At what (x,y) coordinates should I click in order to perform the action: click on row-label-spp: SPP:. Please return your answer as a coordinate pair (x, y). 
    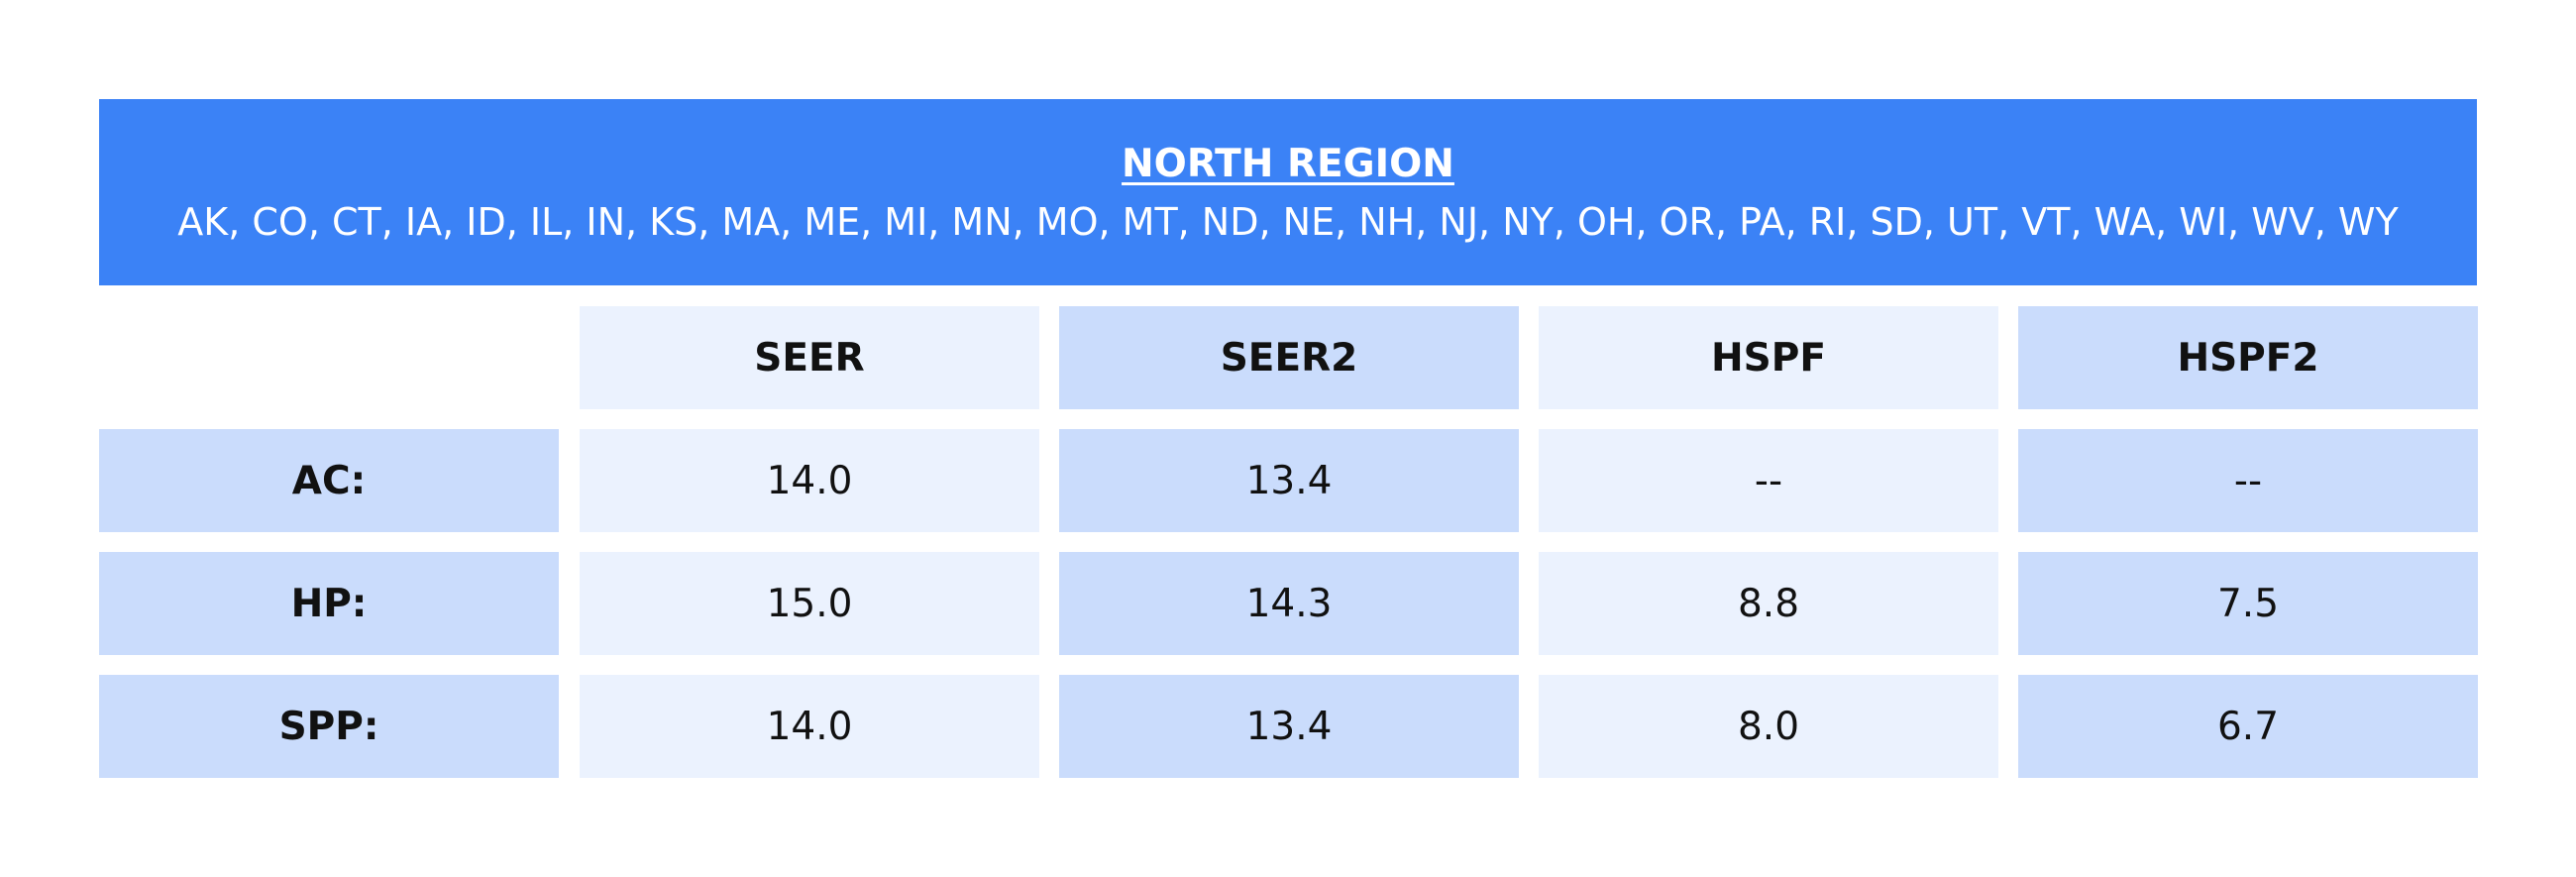
    Looking at the image, I should click on (329, 726).